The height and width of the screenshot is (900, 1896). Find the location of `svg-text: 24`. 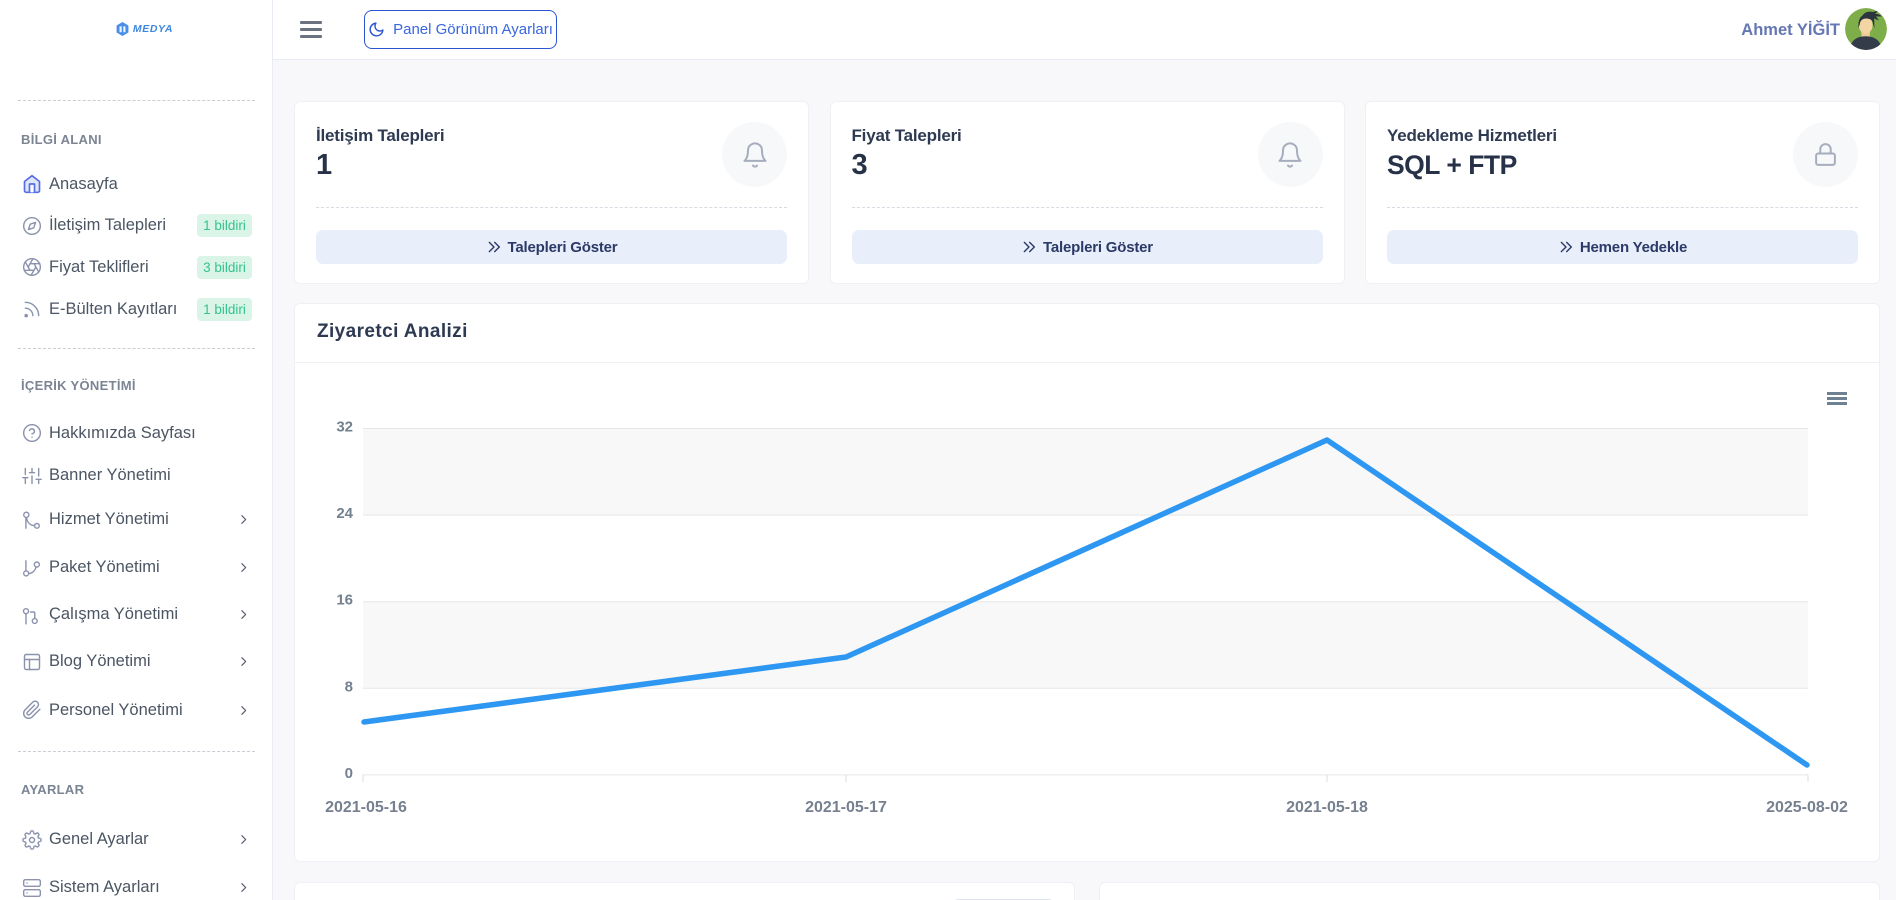

svg-text: 24 is located at coordinates (344, 513).